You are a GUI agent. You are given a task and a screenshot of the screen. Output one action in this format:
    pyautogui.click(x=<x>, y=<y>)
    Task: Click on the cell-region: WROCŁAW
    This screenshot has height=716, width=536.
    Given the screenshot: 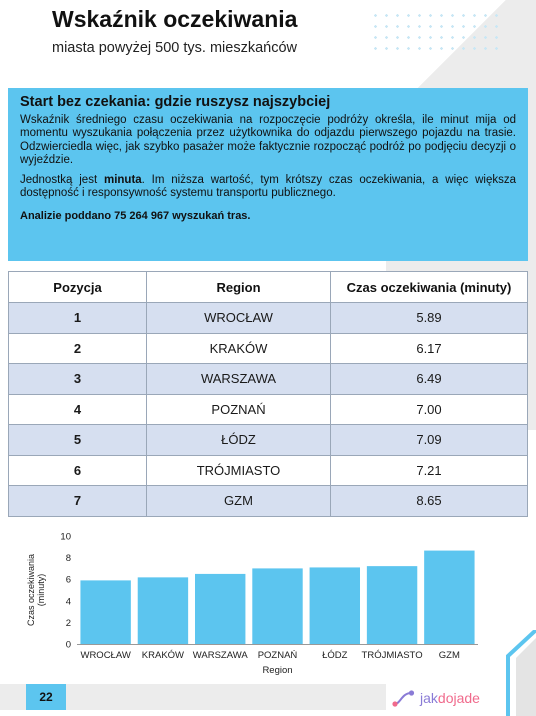 What is the action you would take?
    pyautogui.click(x=238, y=318)
    